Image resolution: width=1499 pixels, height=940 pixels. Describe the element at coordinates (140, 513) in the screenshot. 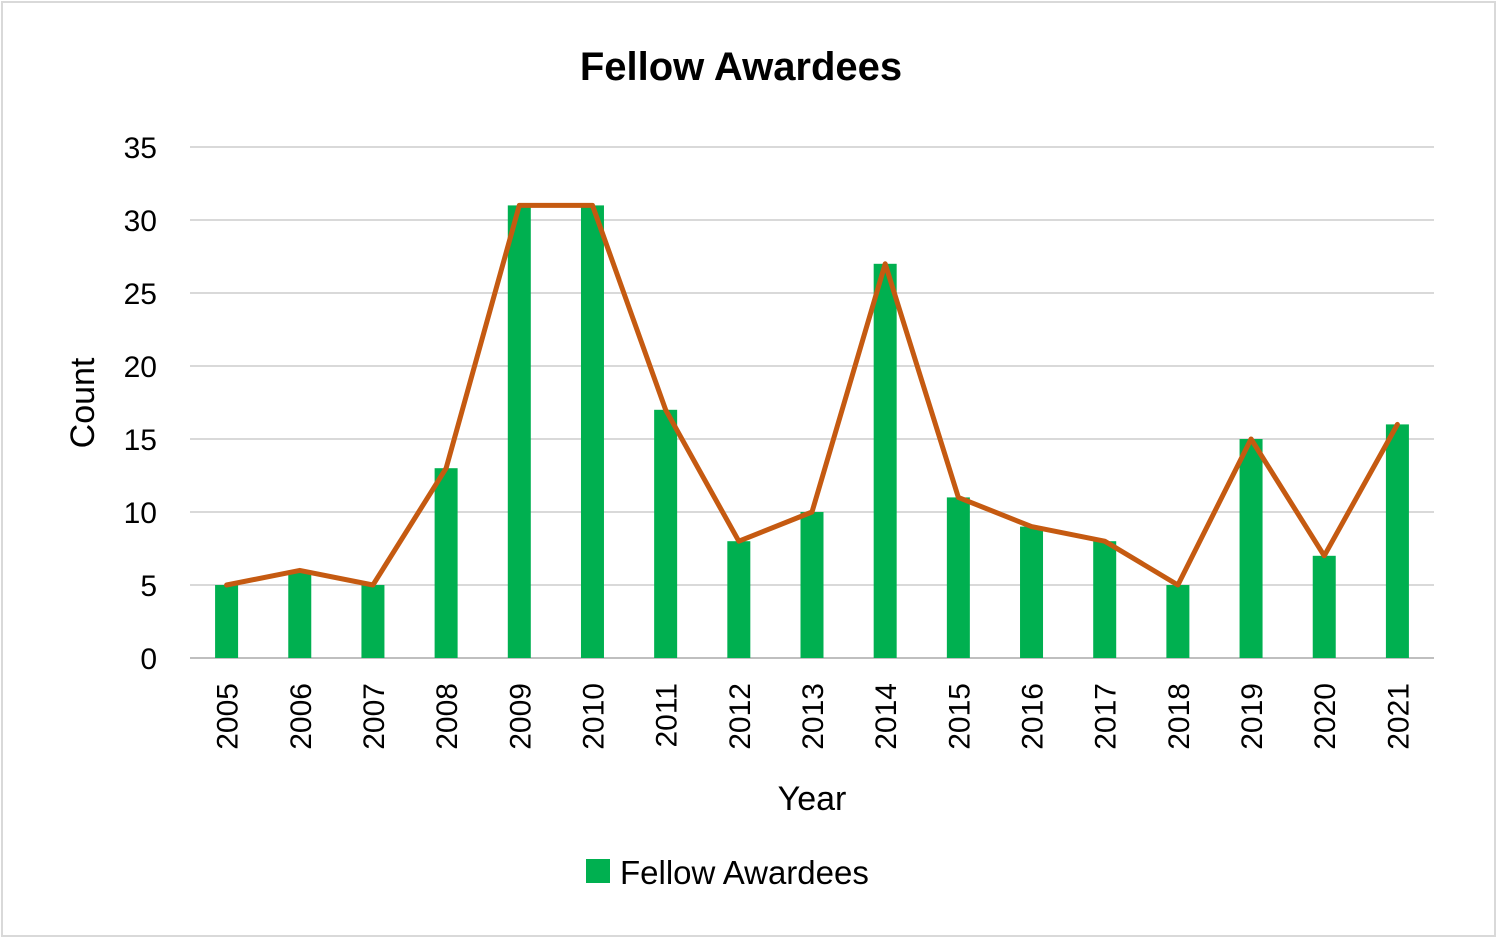

I see `y-tick-label: 10` at that location.